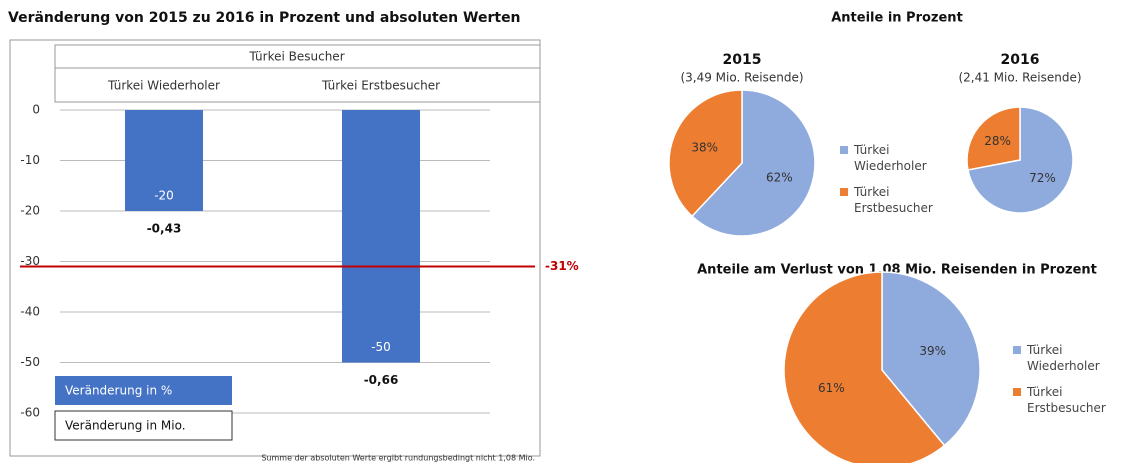 The image size is (1127, 463). What do you see at coordinates (997, 141) in the screenshot?
I see `slice-label: 28%` at bounding box center [997, 141].